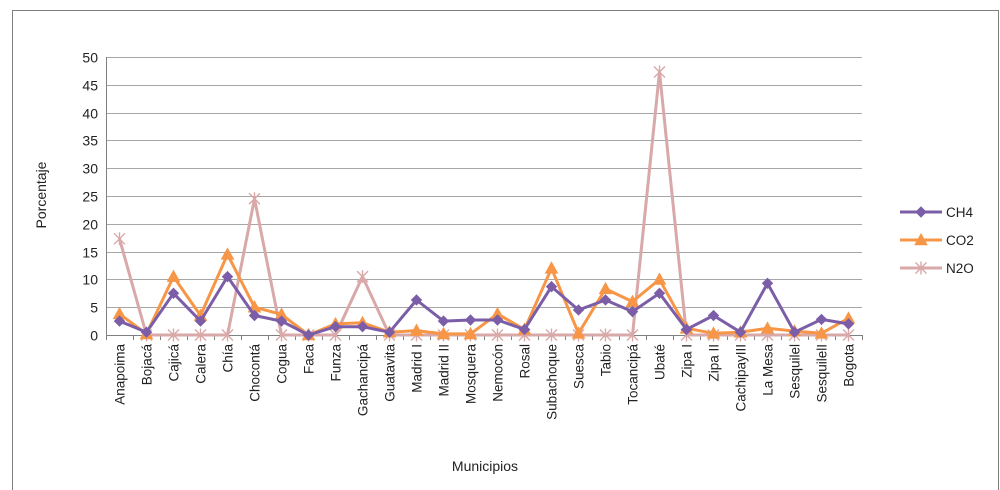 The image size is (1000, 490). I want to click on legend: CH4 CO2 N2O, so click(937, 240).